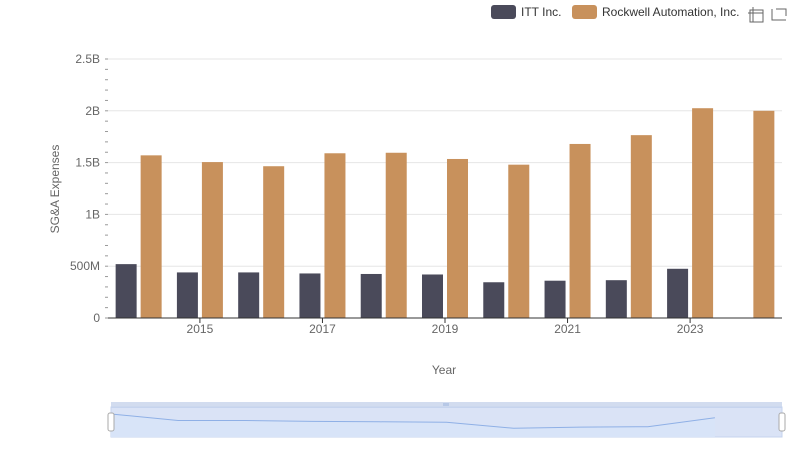 This screenshot has width=800, height=461. What do you see at coordinates (187, 295) in the screenshot?
I see `bar-itt-2015` at bounding box center [187, 295].